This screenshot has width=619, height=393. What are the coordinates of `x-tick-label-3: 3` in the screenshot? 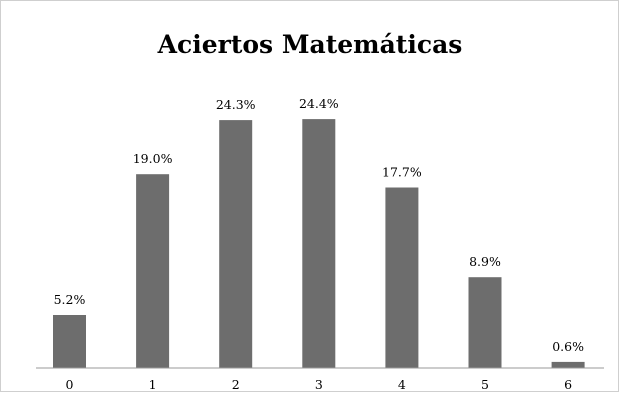 It's located at (319, 384).